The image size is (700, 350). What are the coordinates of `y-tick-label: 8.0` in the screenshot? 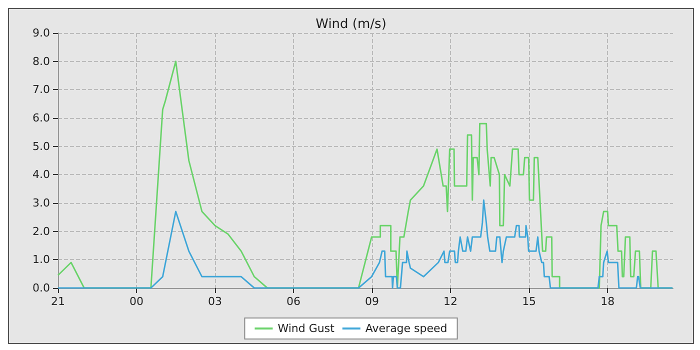 It's located at (41, 61).